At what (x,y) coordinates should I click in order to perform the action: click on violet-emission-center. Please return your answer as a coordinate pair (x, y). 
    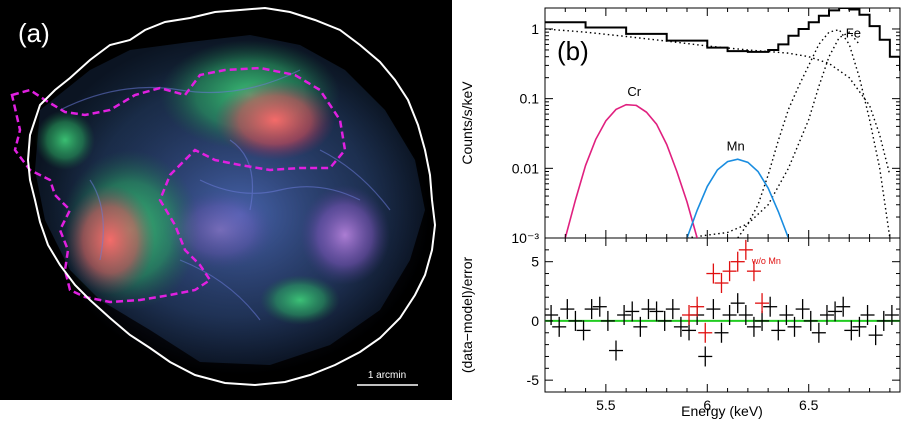
    Looking at the image, I should click on (220, 230).